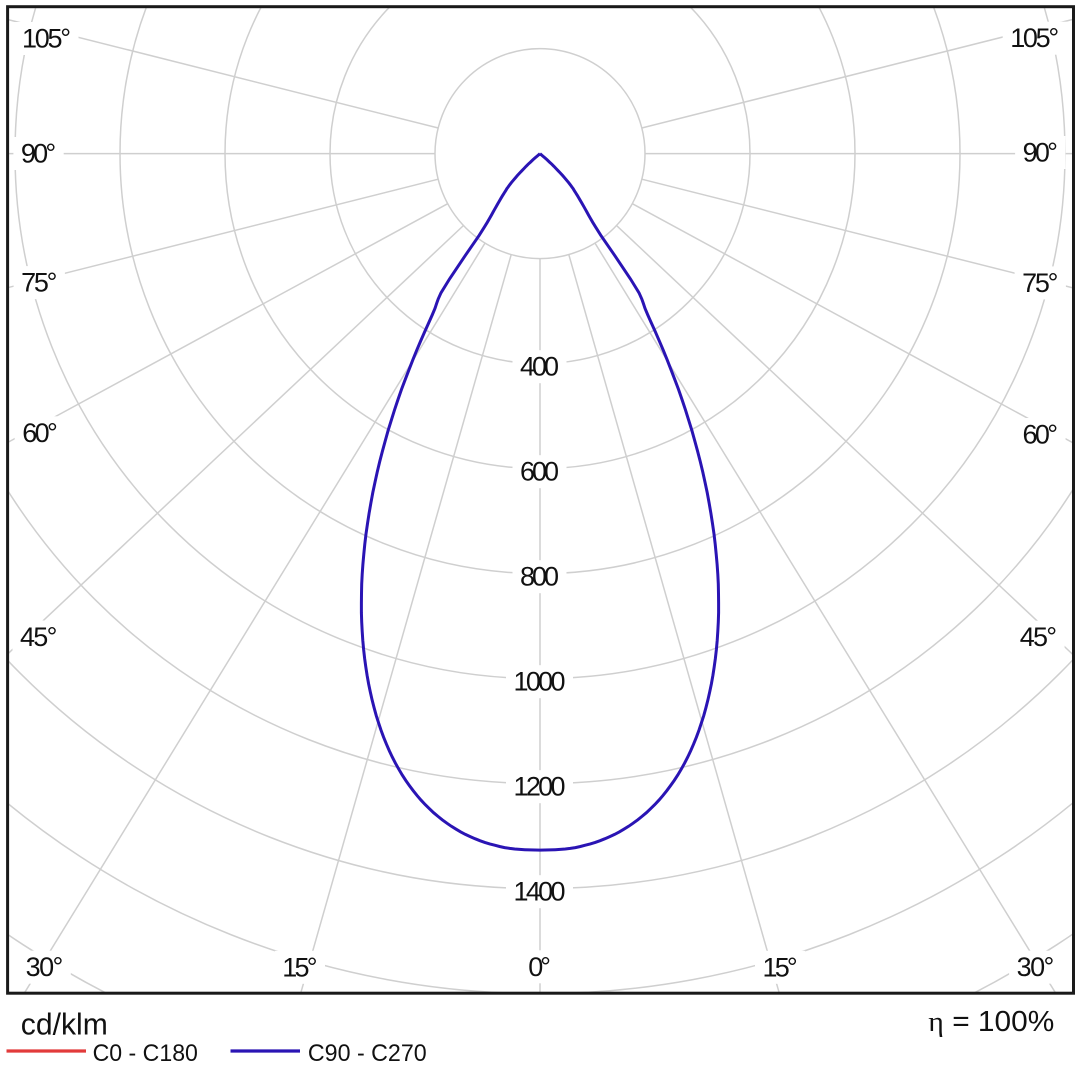 This screenshot has width=1080, height=1080. What do you see at coordinates (145, 1053) in the screenshot?
I see `svg-text: C0 - C180` at bounding box center [145, 1053].